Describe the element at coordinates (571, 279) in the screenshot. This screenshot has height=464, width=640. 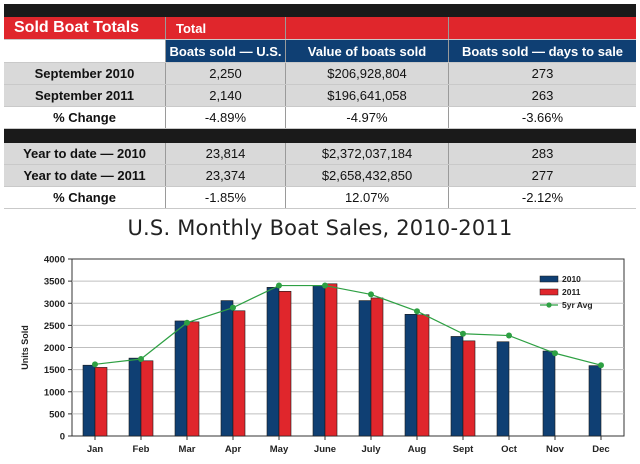
I see `legend-label: 2010` at that location.